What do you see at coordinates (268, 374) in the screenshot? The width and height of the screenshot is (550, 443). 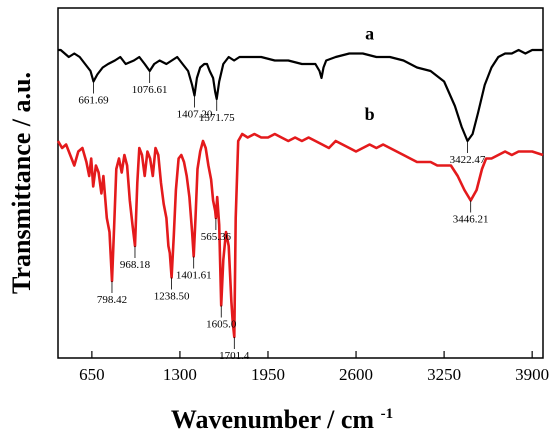 I see `x-tick-label: 1950` at bounding box center [268, 374].